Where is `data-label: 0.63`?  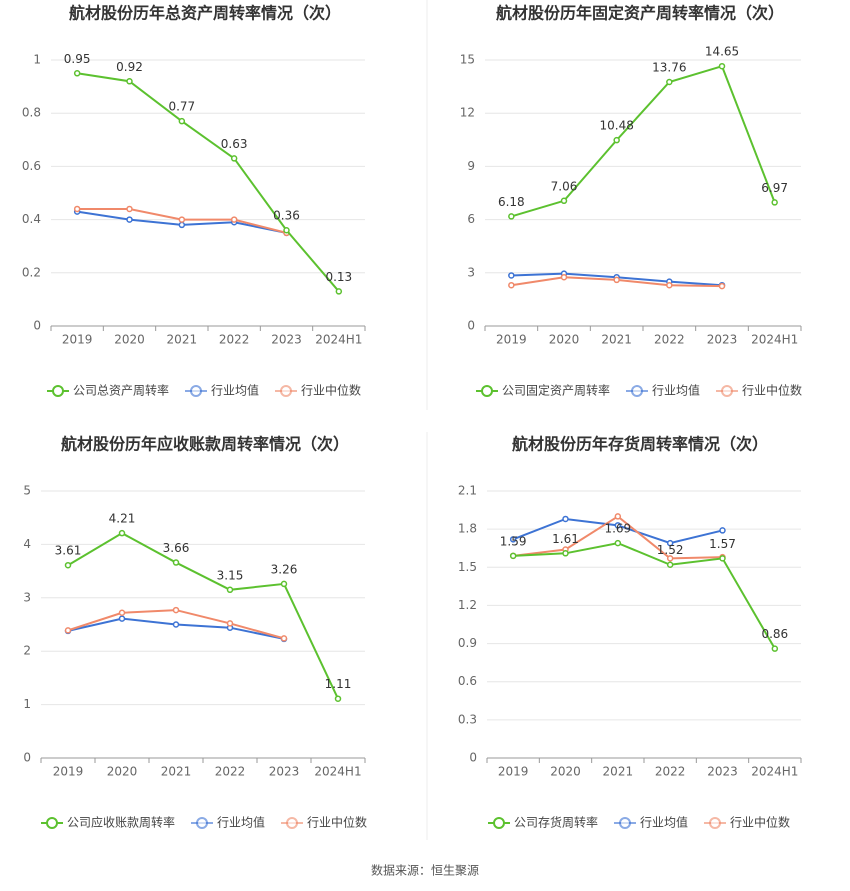
data-label: 0.63 is located at coordinates (234, 144).